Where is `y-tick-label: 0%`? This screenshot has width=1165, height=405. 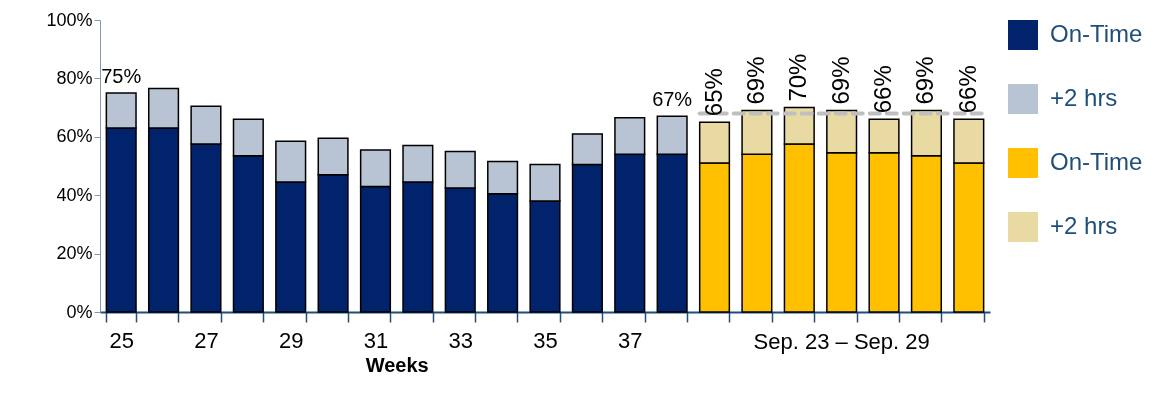
y-tick-label: 0% is located at coordinates (79, 311).